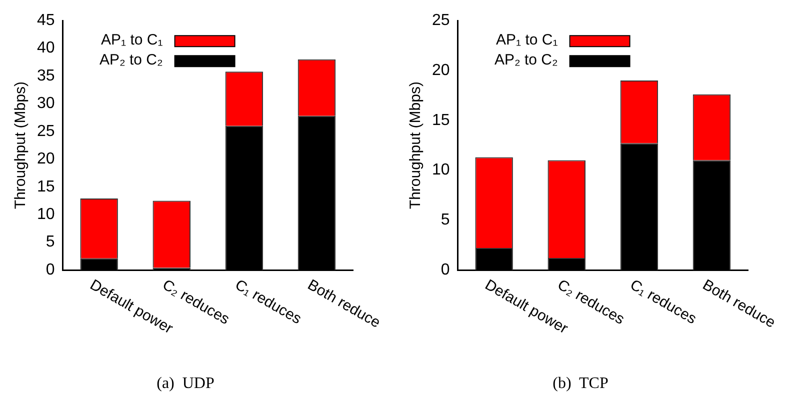 The height and width of the screenshot is (412, 806). What do you see at coordinates (581, 384) in the screenshot?
I see `text: (b) TCP` at bounding box center [581, 384].